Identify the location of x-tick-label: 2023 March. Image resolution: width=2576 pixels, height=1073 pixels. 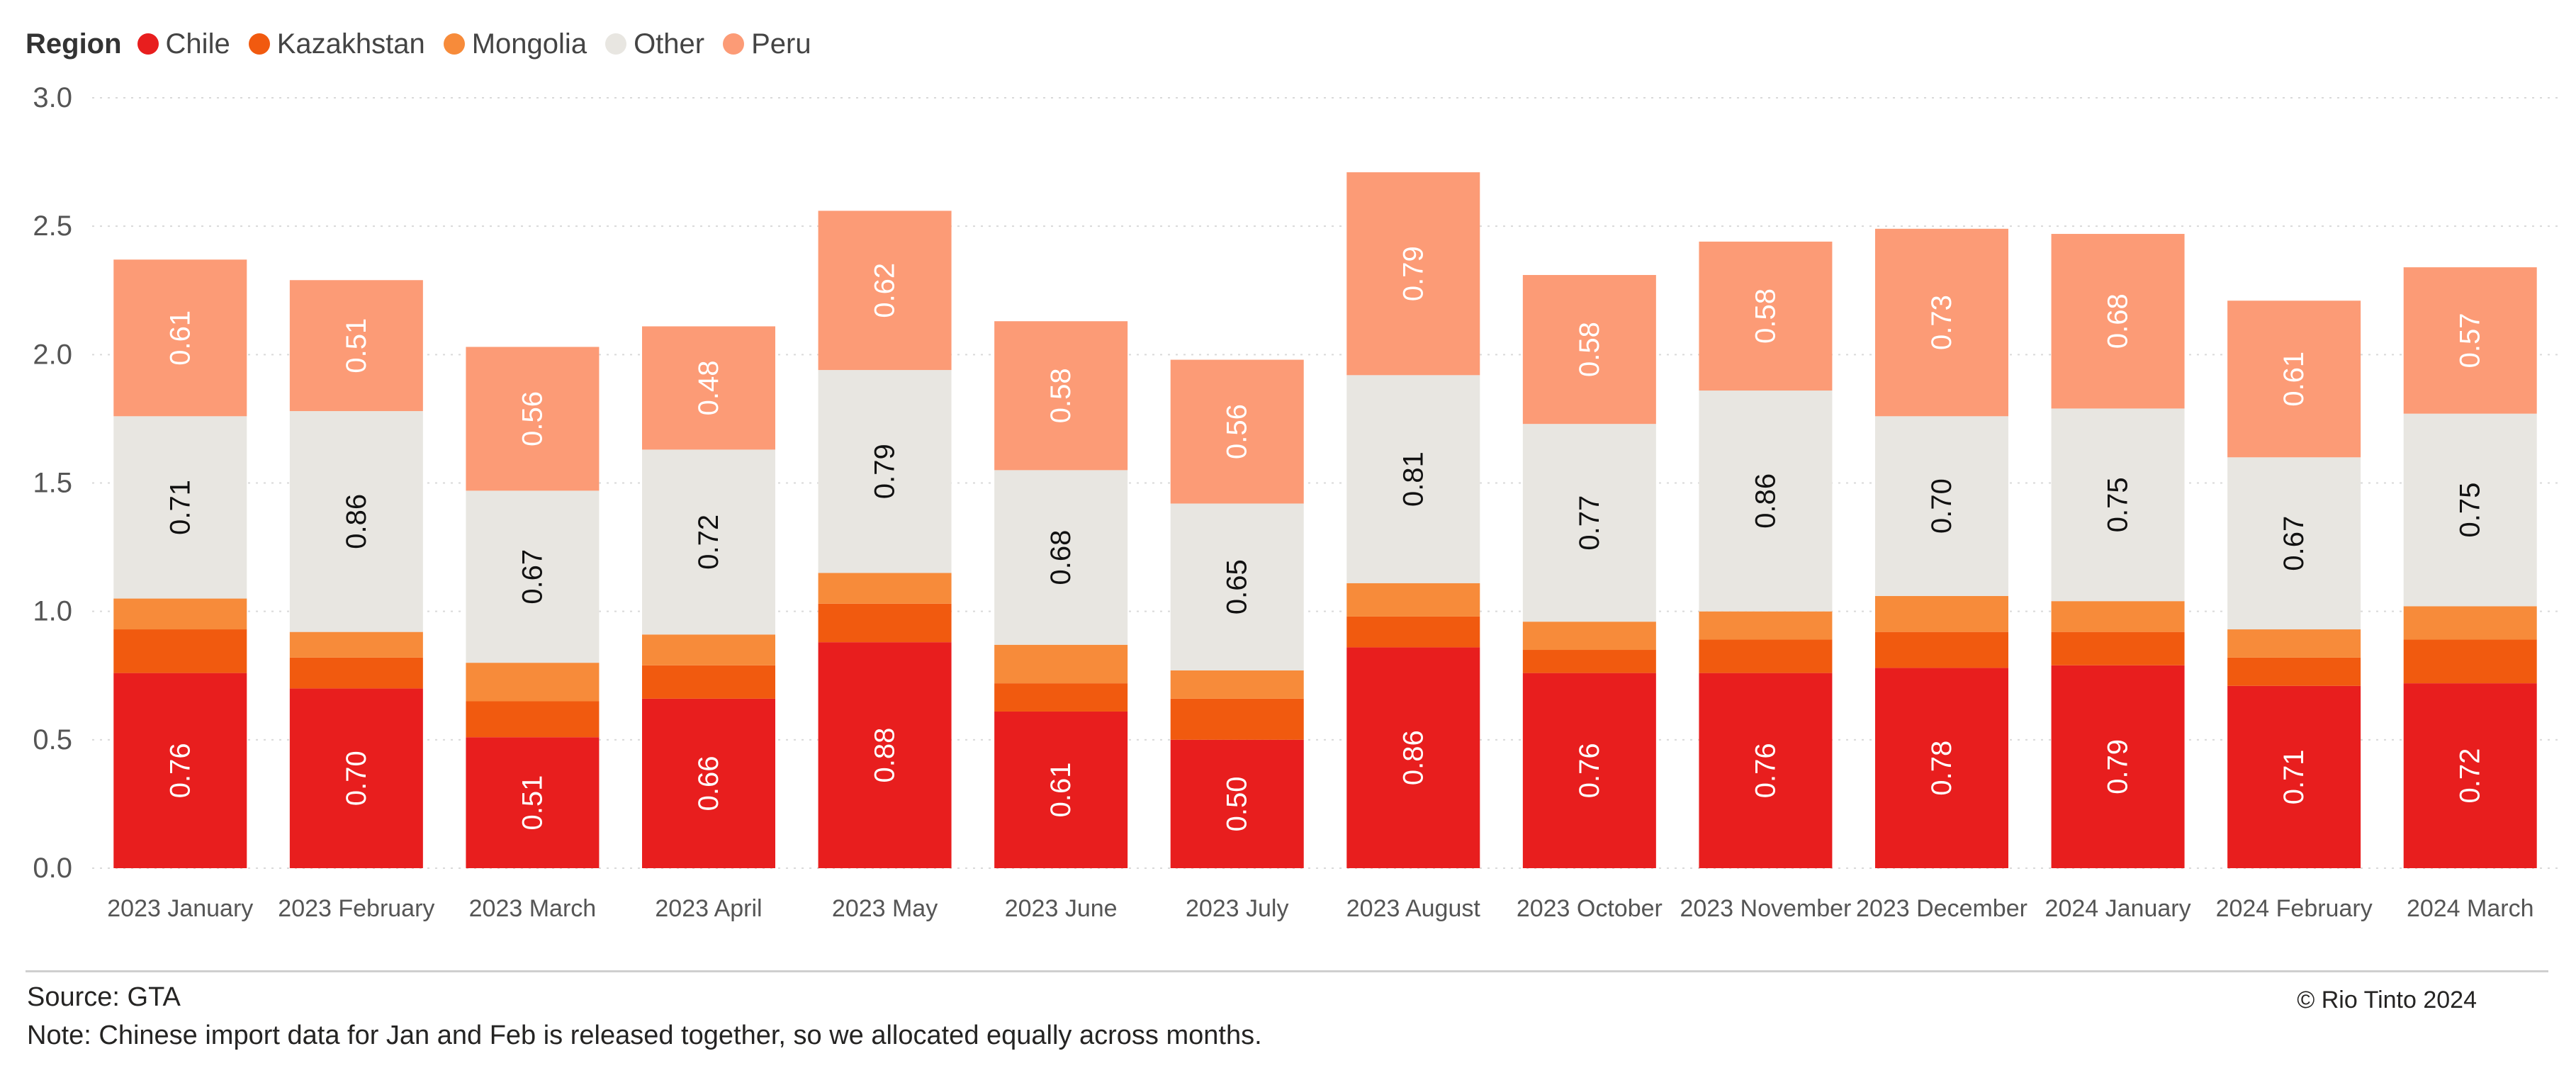
(533, 908).